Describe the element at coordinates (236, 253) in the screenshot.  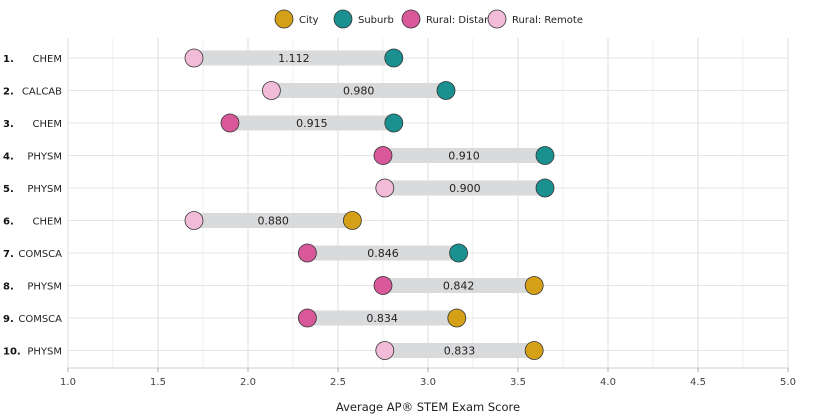
I see `row-7: 7. COMSCA 0.846` at that location.